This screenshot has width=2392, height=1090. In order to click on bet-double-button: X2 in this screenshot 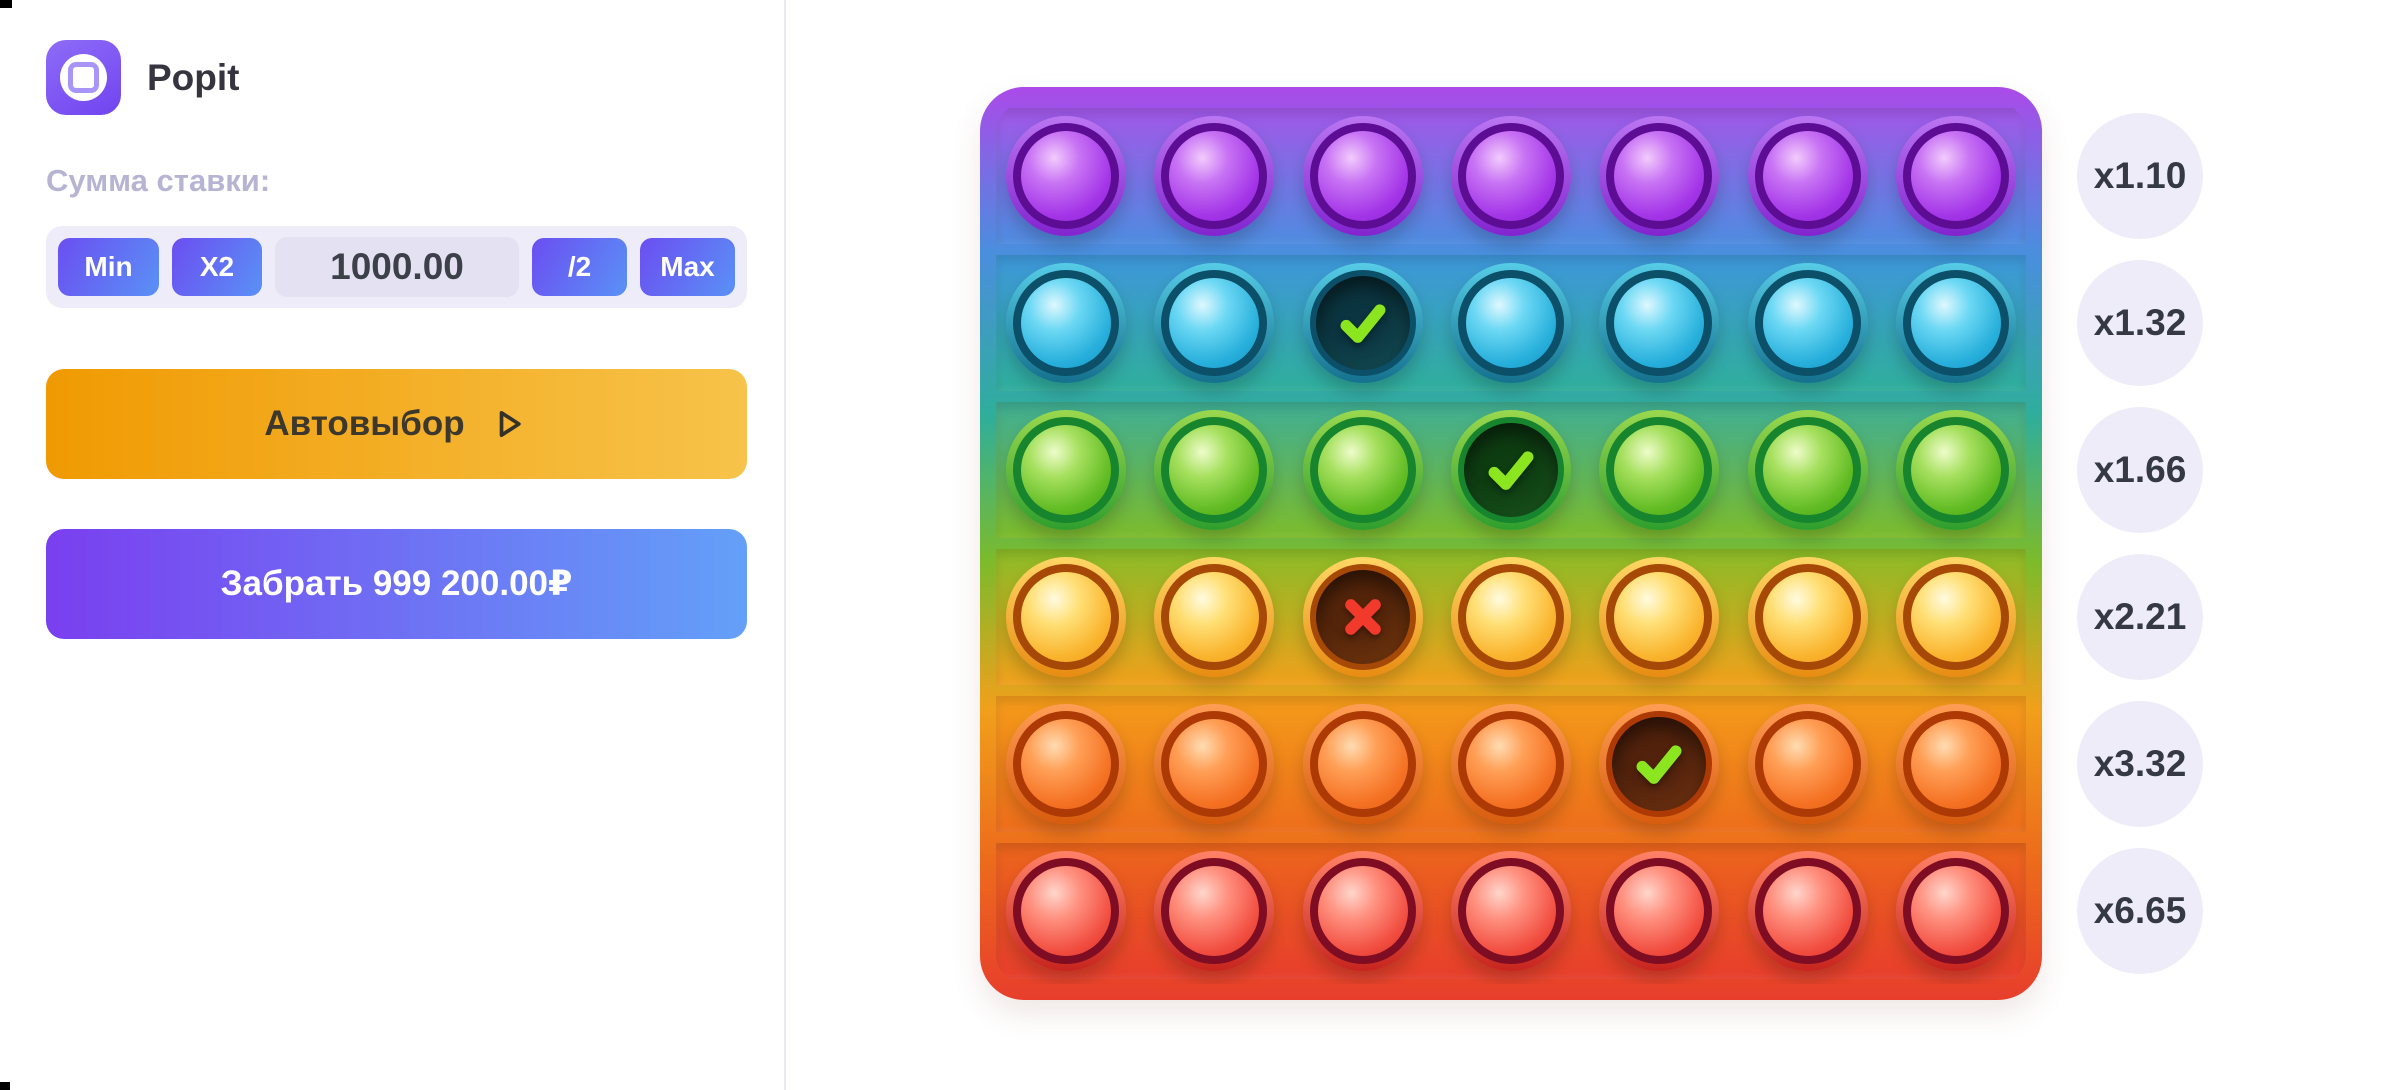, I will do `click(217, 267)`.